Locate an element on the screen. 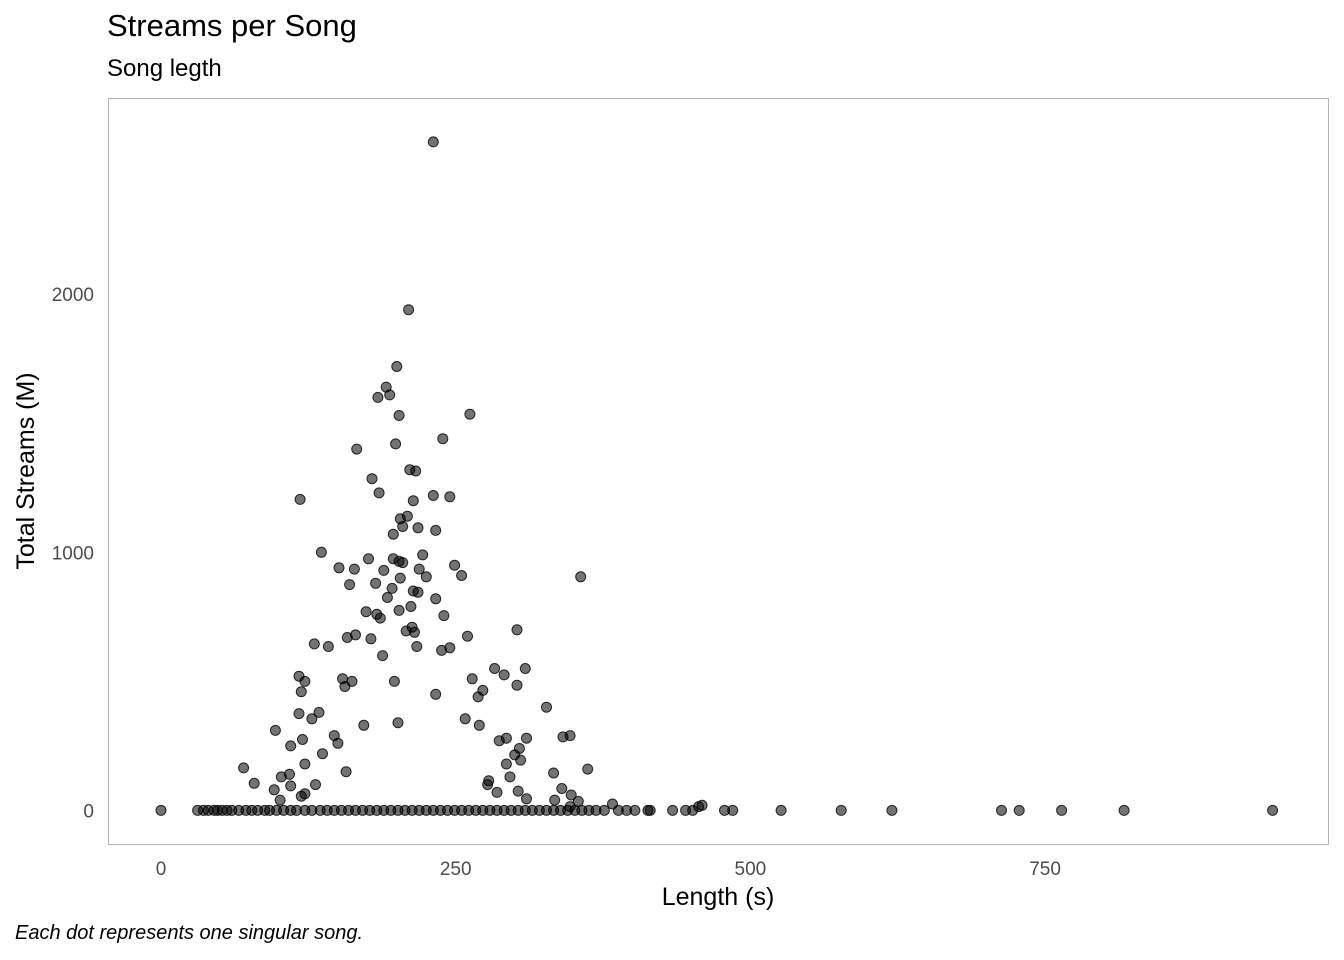 This screenshot has width=1344, height=960. x-axis-ticks: 0 250 500 750 is located at coordinates (608, 869).